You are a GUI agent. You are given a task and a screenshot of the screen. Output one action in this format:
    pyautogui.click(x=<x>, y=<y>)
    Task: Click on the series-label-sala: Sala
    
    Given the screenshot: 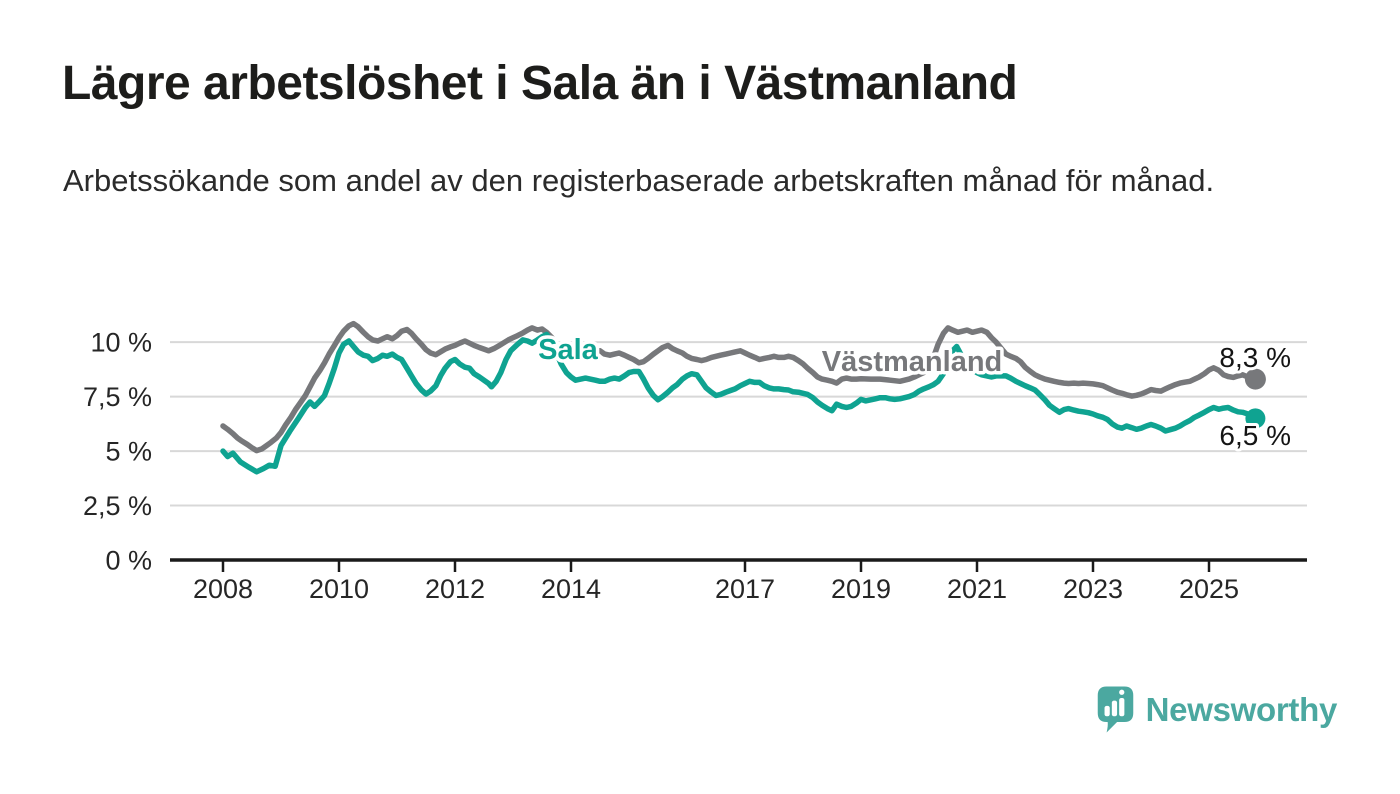 What is the action you would take?
    pyautogui.click(x=568, y=350)
    